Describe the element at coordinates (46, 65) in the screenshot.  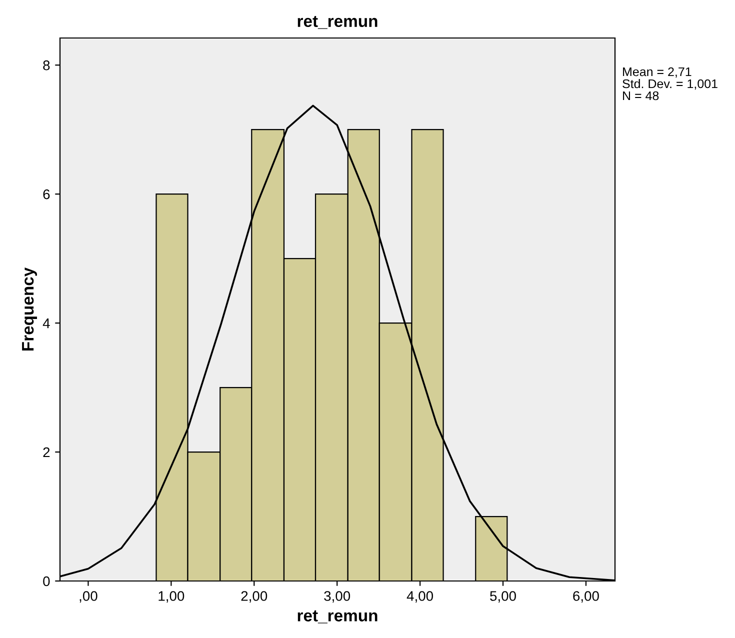
I see `y-tick-label: 8` at that location.